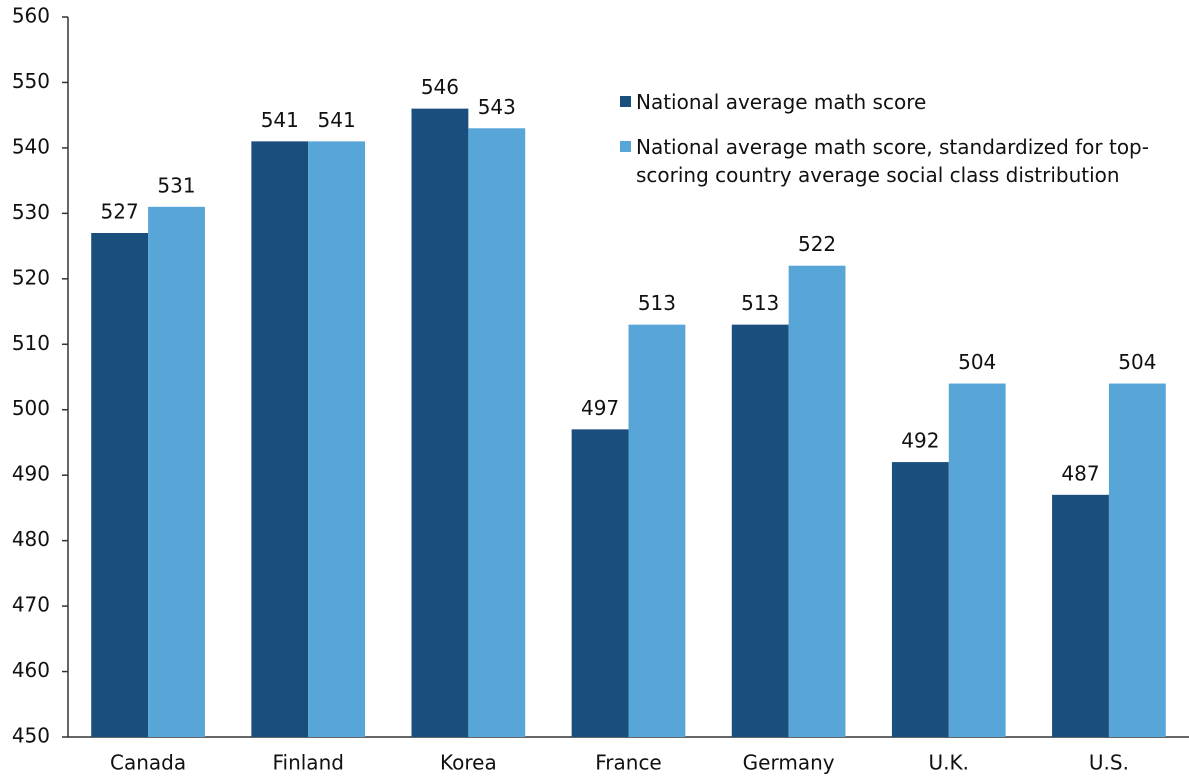 Image resolution: width=1189 pixels, height=776 pixels. I want to click on value-label: 497, so click(600, 408).